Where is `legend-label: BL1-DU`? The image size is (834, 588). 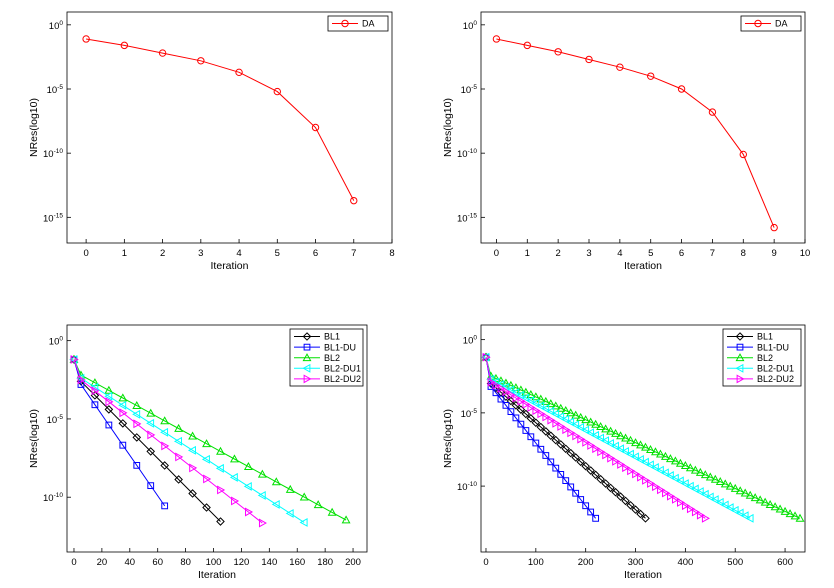
legend-label: BL1-DU is located at coordinates (773, 347).